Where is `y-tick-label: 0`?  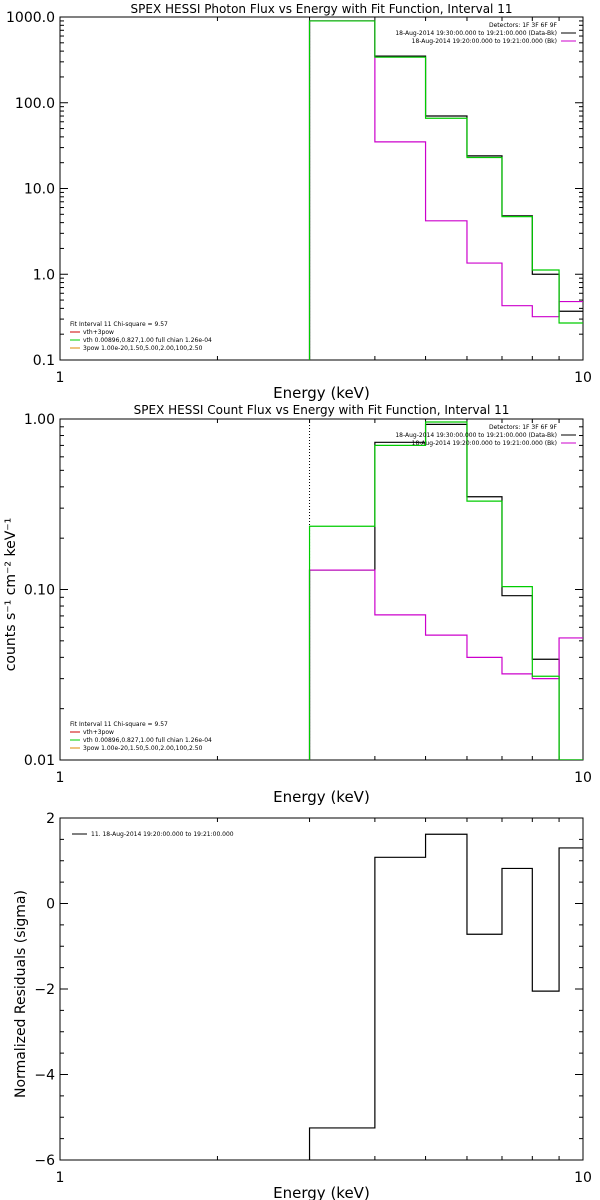 y-tick-label: 0 is located at coordinates (50, 905).